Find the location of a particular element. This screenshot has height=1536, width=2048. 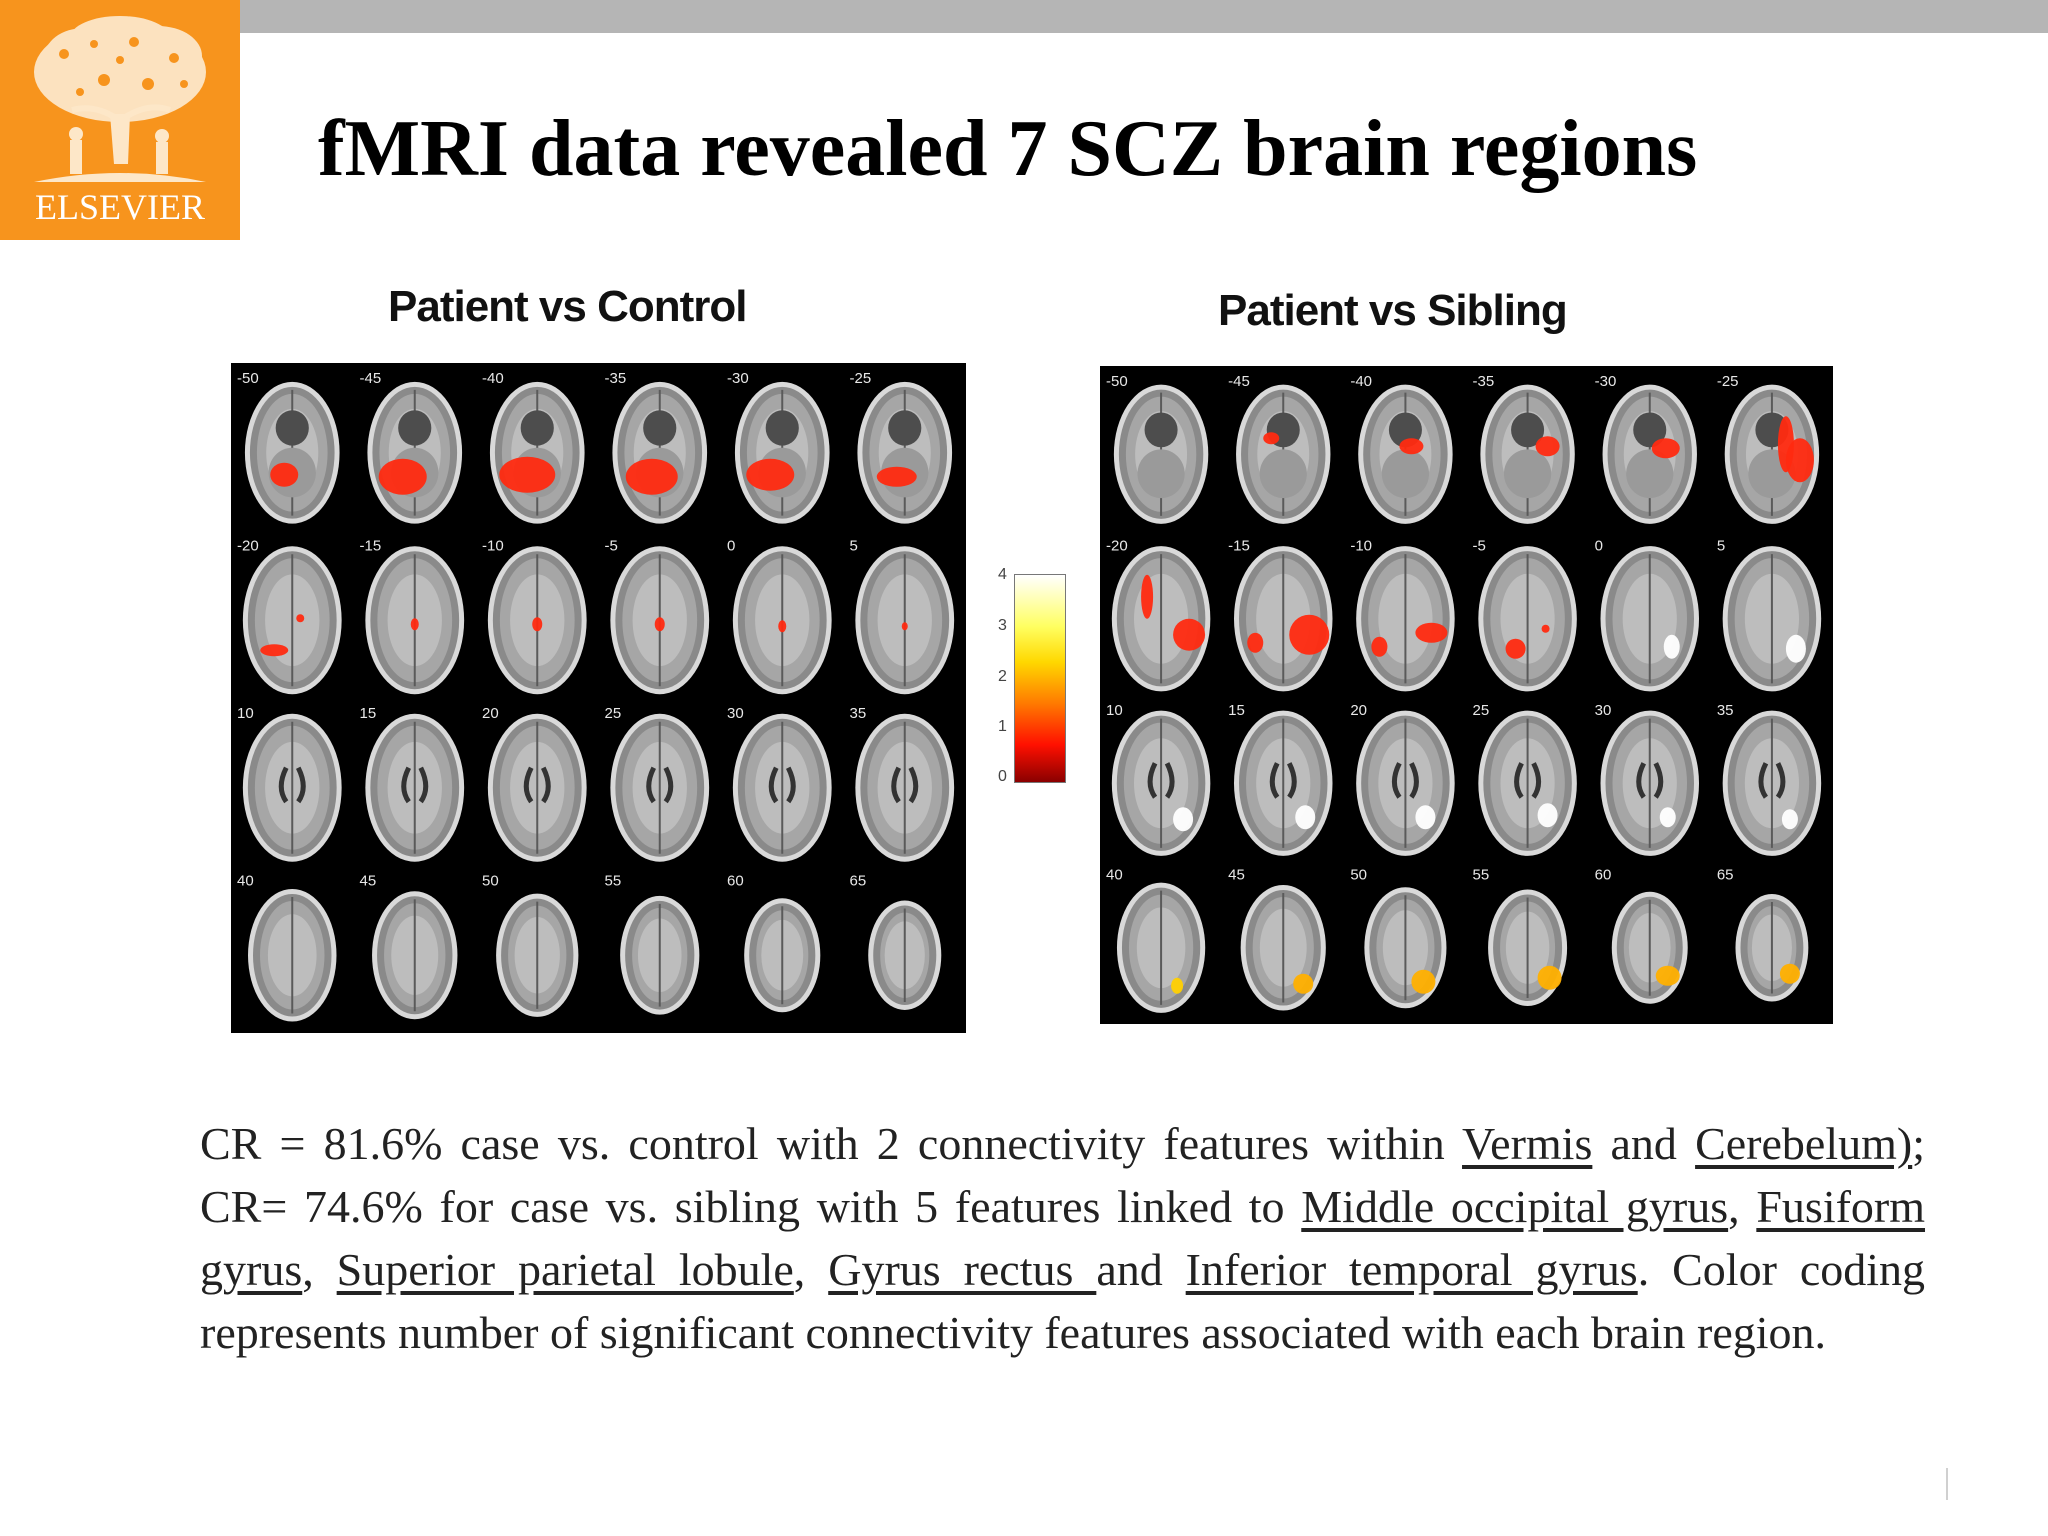

slice-label: 10 is located at coordinates (245, 713).